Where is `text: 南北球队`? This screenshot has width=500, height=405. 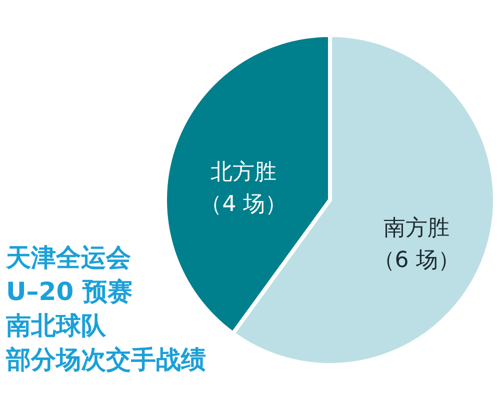 text: 南北球队 is located at coordinates (56, 325).